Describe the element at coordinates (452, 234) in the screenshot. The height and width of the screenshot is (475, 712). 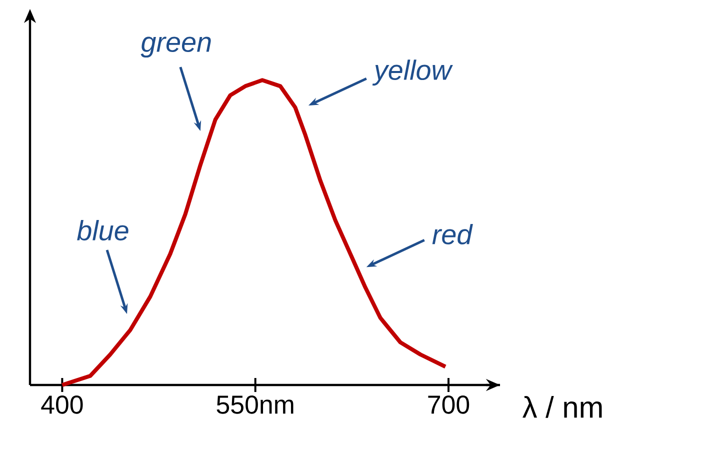
I see `annotation: red` at that location.